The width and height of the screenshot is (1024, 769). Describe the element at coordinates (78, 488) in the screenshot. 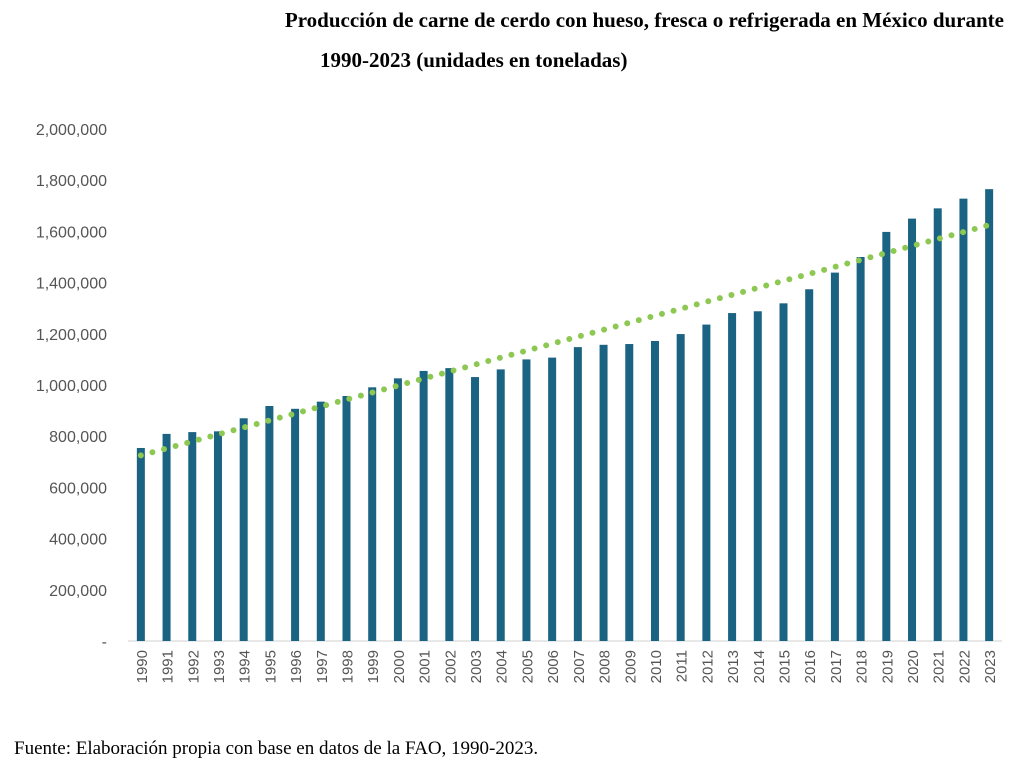

I see `y-tick-label: 600,000` at that location.